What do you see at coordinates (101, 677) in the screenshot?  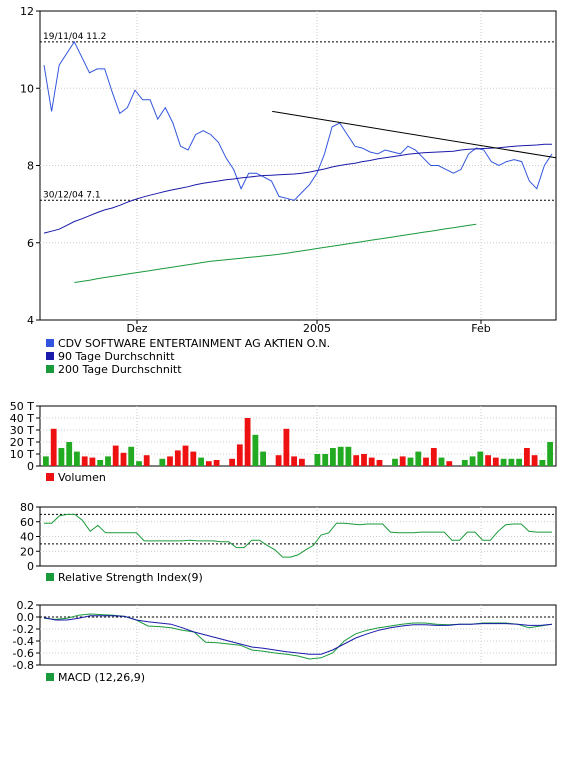 I see `macd-legend-label: MACD (12,26,9)` at bounding box center [101, 677].